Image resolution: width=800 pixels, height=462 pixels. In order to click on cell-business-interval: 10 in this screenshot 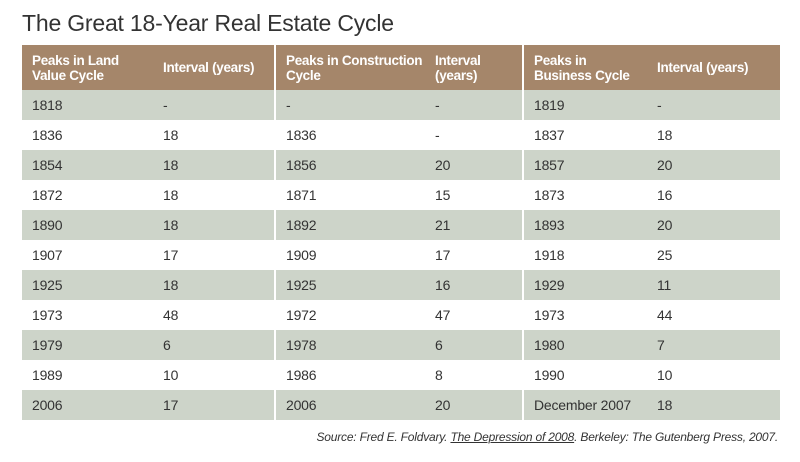, I will do `click(713, 375)`.